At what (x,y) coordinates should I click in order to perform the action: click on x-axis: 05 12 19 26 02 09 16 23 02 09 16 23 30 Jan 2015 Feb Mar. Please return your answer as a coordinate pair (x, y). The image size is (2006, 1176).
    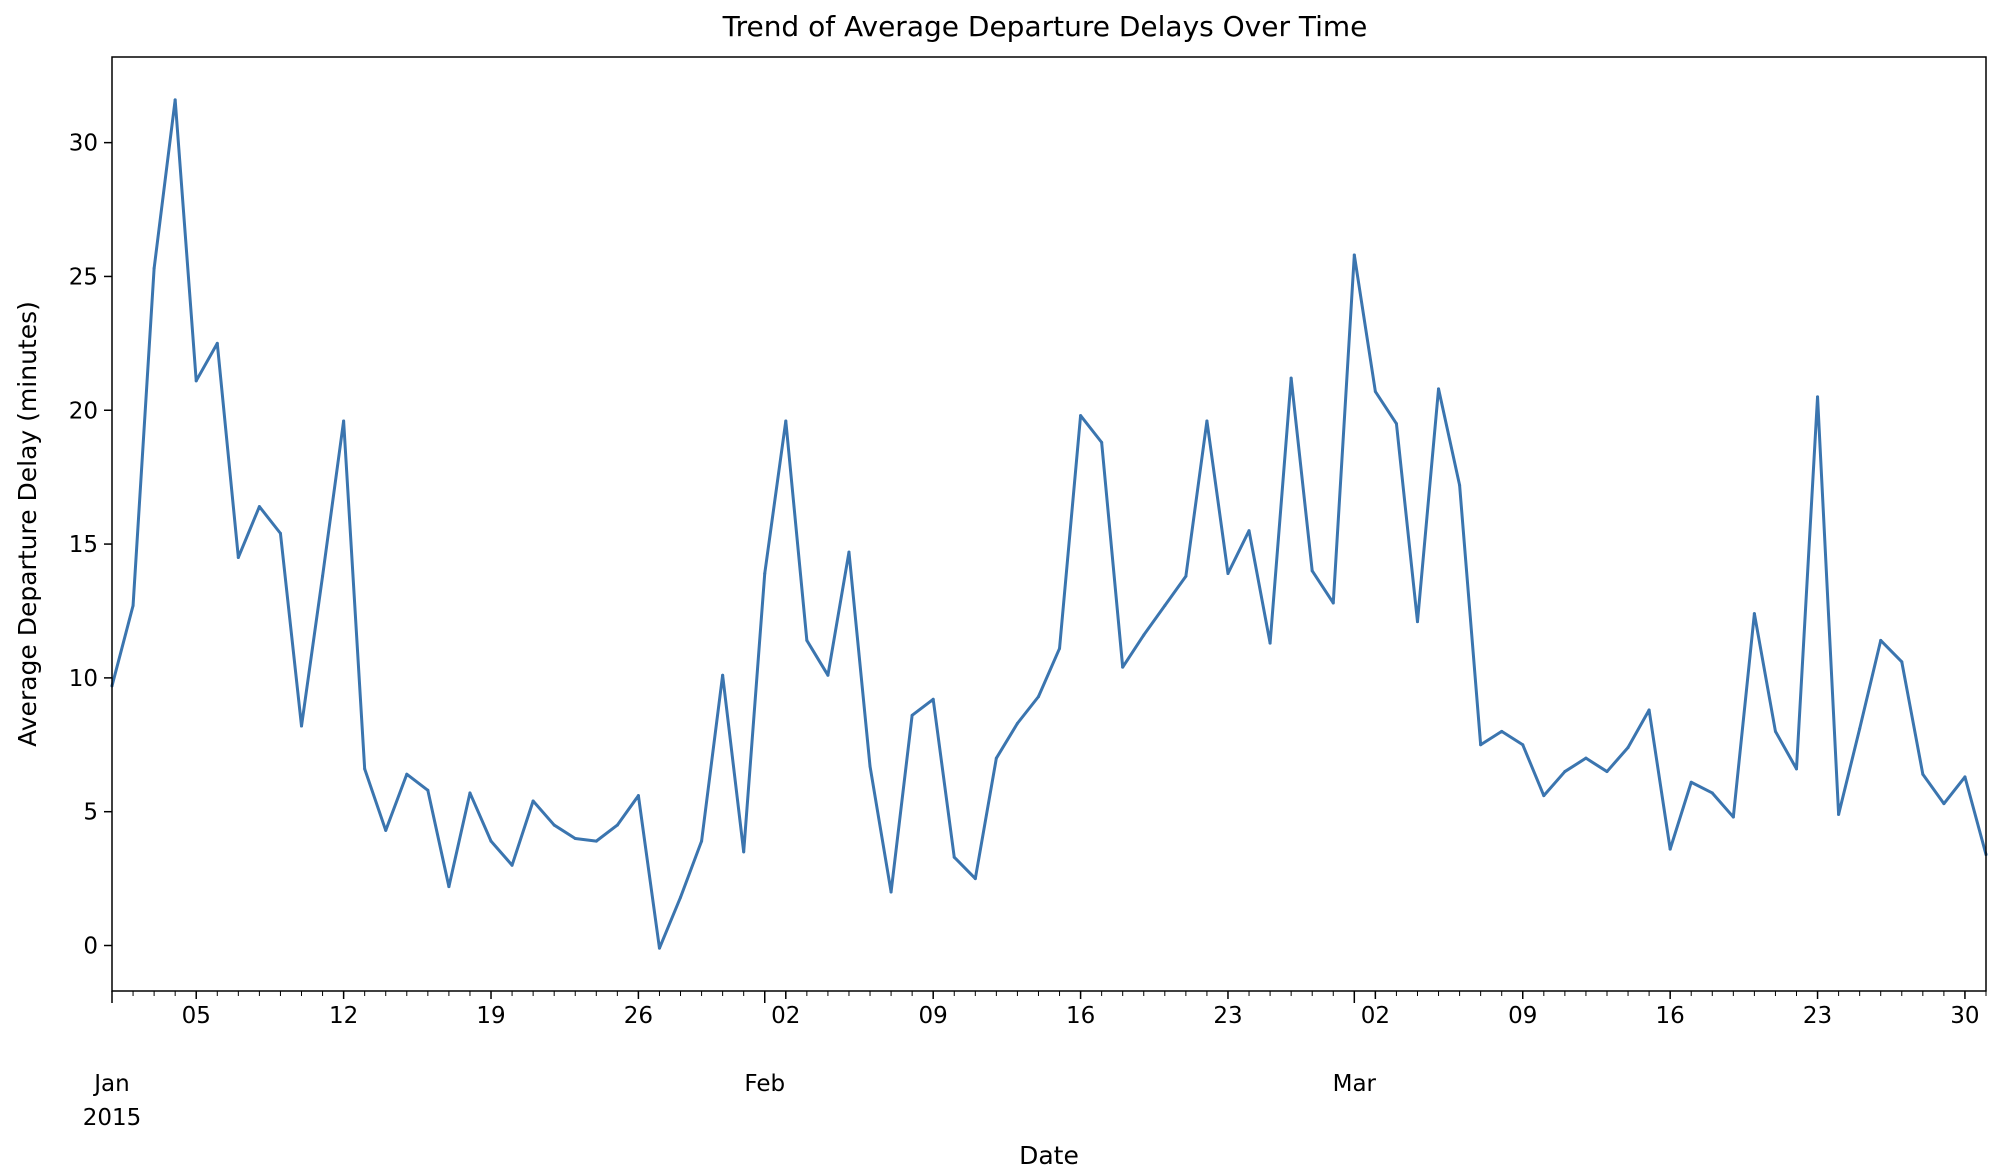
    Looking at the image, I should click on (1035, 1061).